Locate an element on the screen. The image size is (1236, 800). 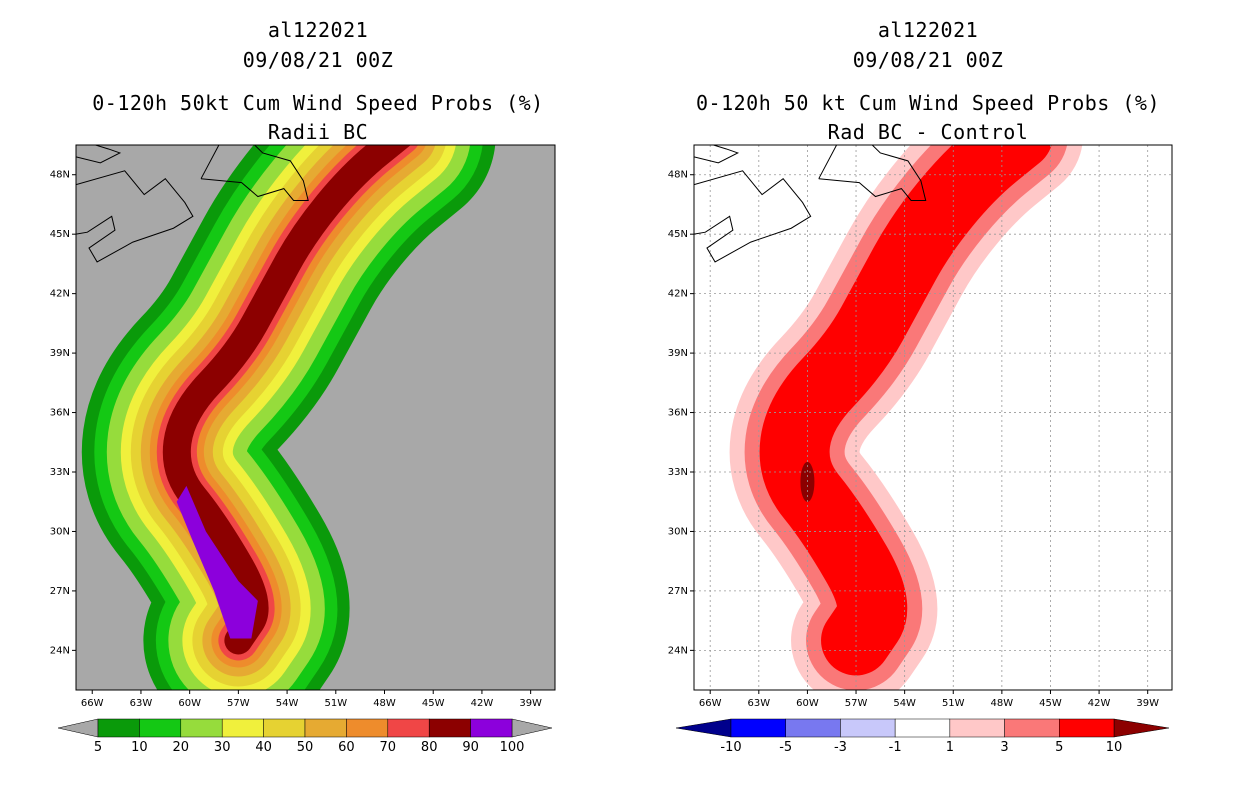
right-x-tick-label-5: 51W is located at coordinates (953, 703).